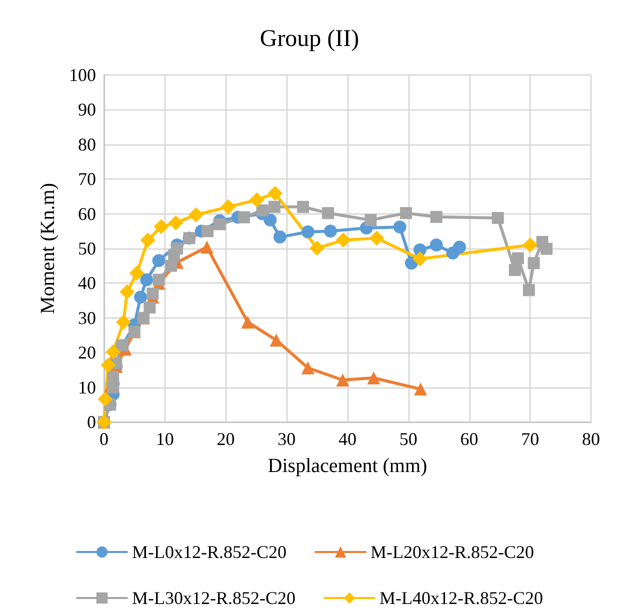  Describe the element at coordinates (87, 144) in the screenshot. I see `y-tick-label: 80` at that location.